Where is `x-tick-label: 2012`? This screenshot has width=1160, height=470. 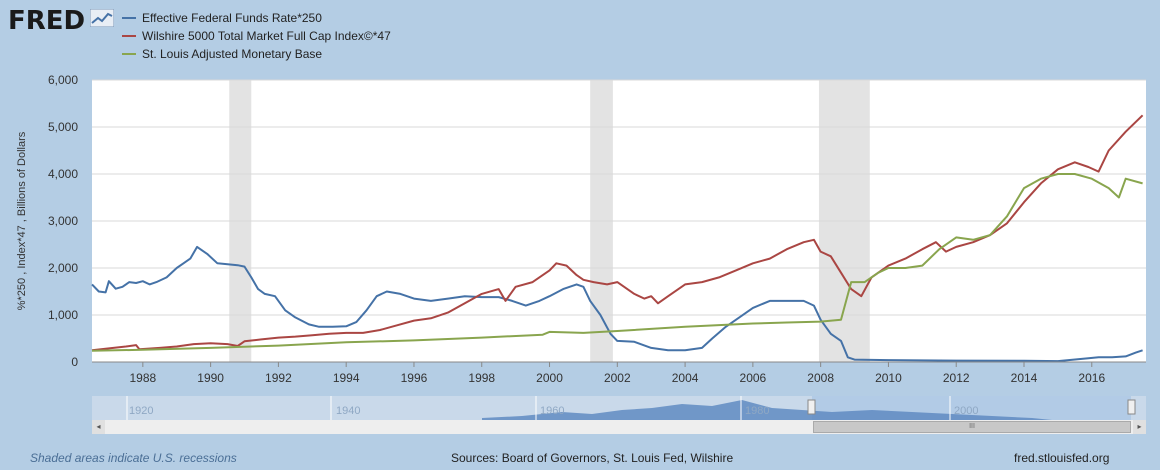
x-tick-label: 2012 is located at coordinates (956, 378).